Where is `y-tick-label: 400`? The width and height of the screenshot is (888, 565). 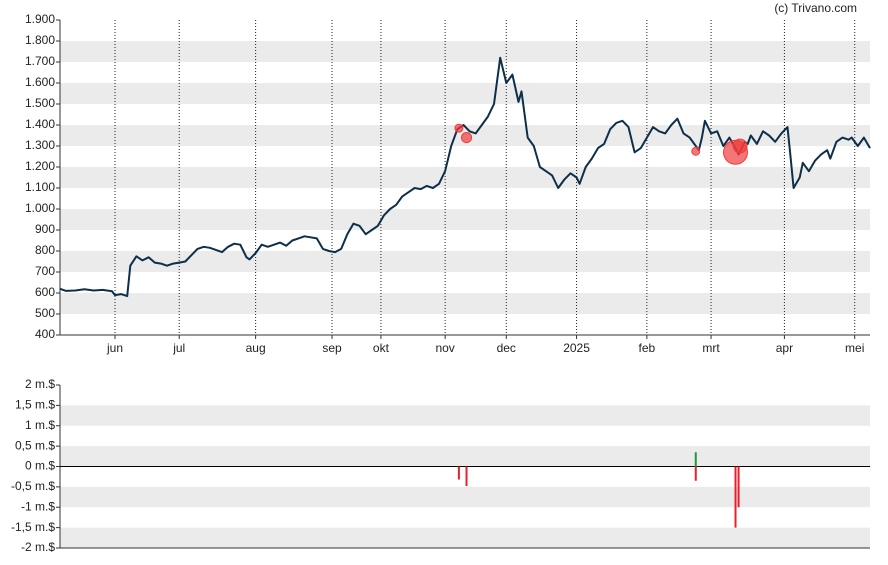 y-tick-label: 400 is located at coordinates (45, 334).